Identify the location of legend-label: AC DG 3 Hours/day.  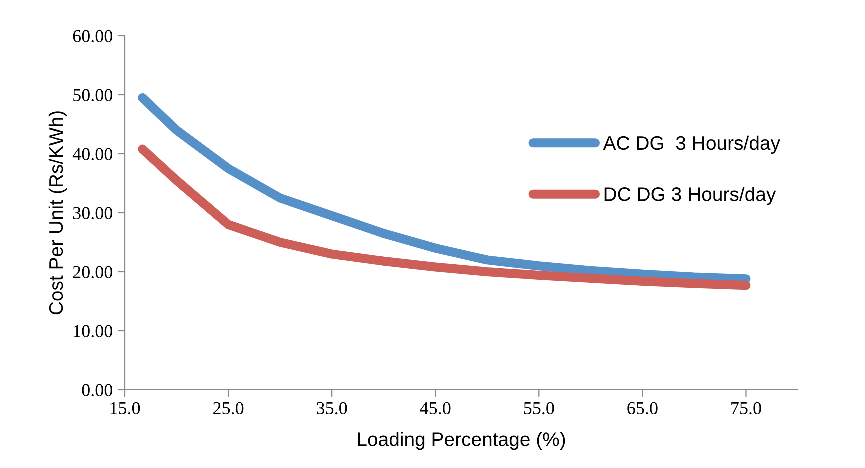
(691, 145).